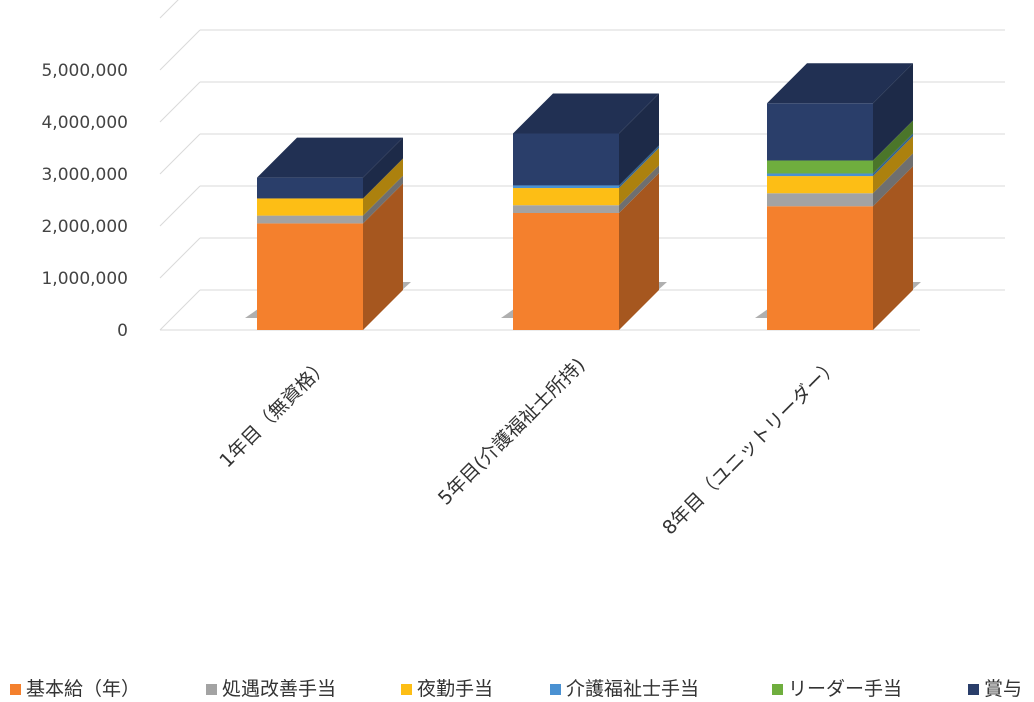 Image resolution: width=1034 pixels, height=702 pixels. What do you see at coordinates (279, 689) in the screenshot?
I see `legend-label: 処遇改善手当` at bounding box center [279, 689].